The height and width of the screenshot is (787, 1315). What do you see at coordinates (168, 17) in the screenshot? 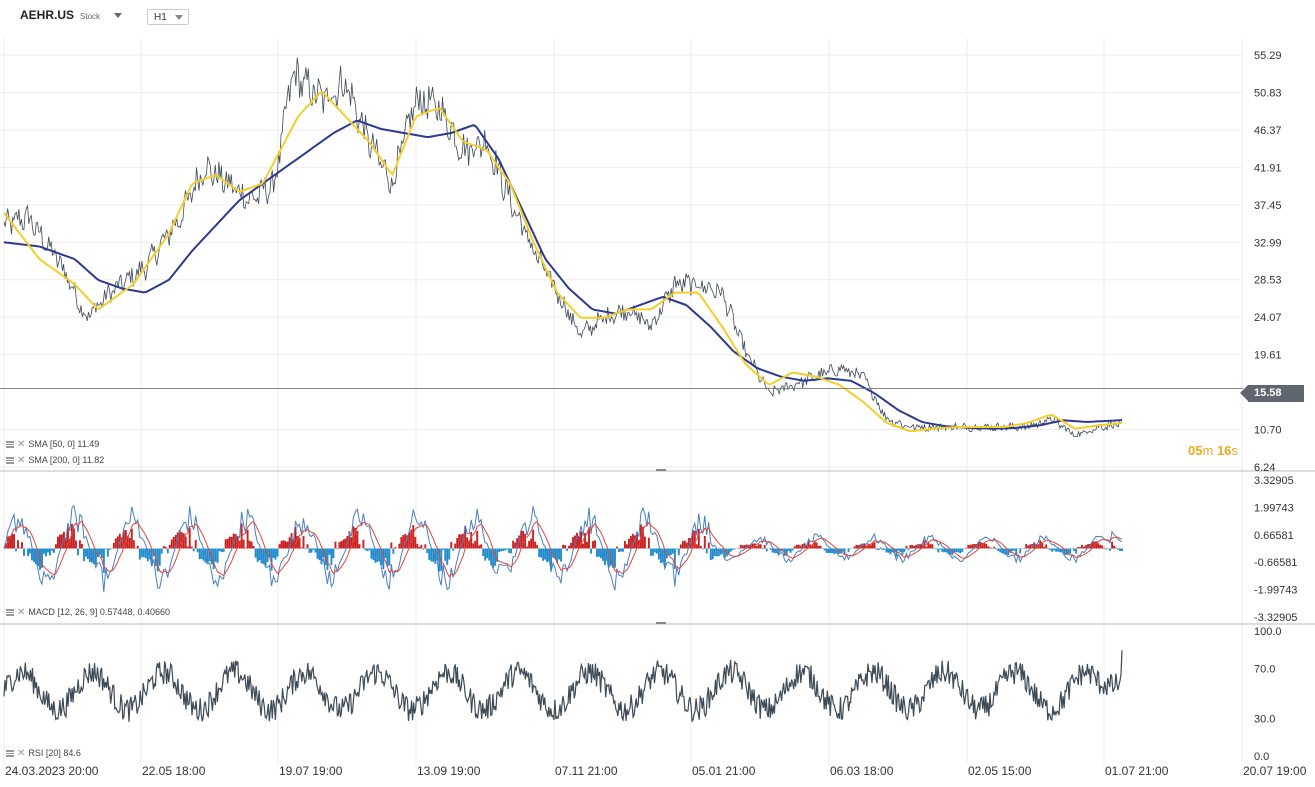
I see `timeframe-select: H1` at bounding box center [168, 17].